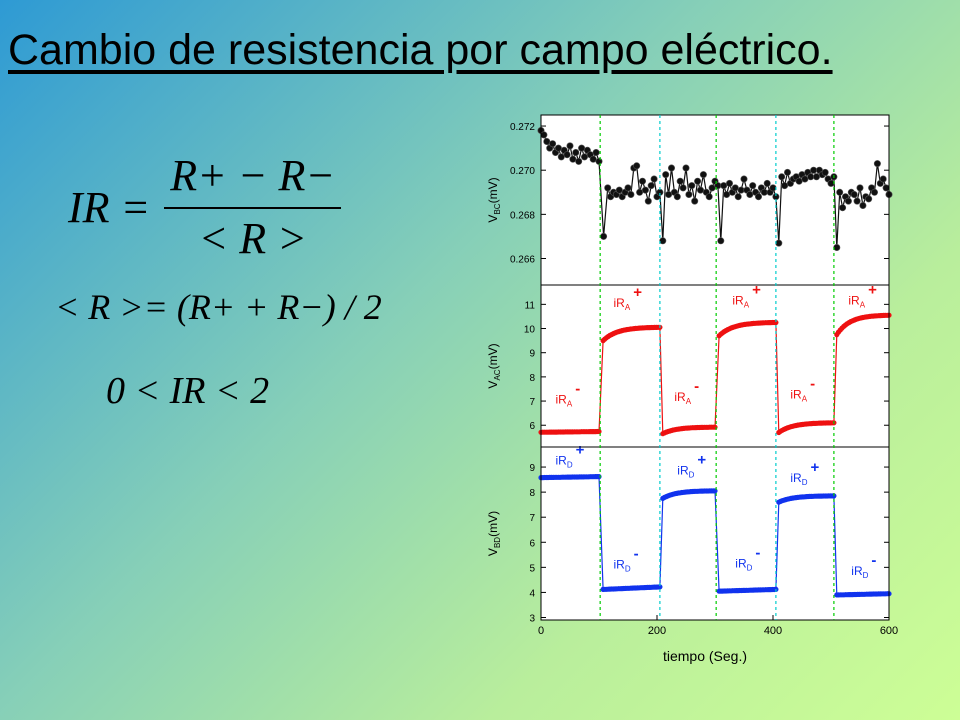  I want to click on formula-ir: IR = R+ − R− < R >, so click(205, 207).